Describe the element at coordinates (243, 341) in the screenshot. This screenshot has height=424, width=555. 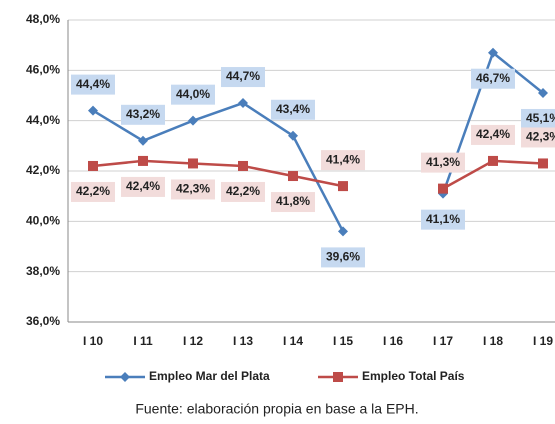
I see `x-tick-label: I 13` at that location.